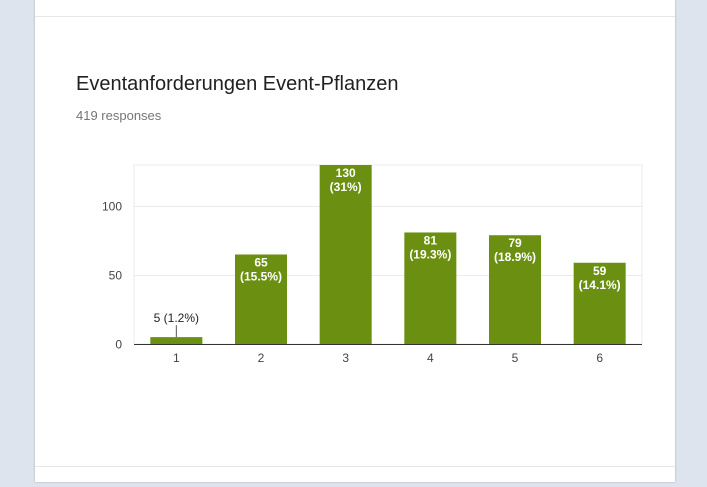 This screenshot has height=487, width=707. What do you see at coordinates (346, 173) in the screenshot?
I see `data-label-3-line-1: 130` at bounding box center [346, 173].